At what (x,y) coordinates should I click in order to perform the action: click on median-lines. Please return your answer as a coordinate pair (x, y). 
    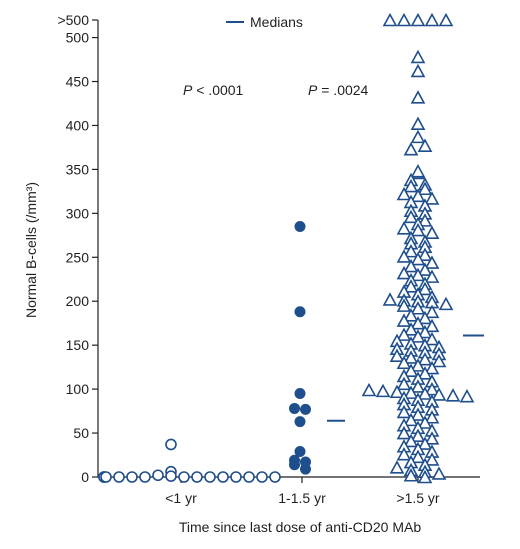
    Looking at the image, I should click on (405, 378).